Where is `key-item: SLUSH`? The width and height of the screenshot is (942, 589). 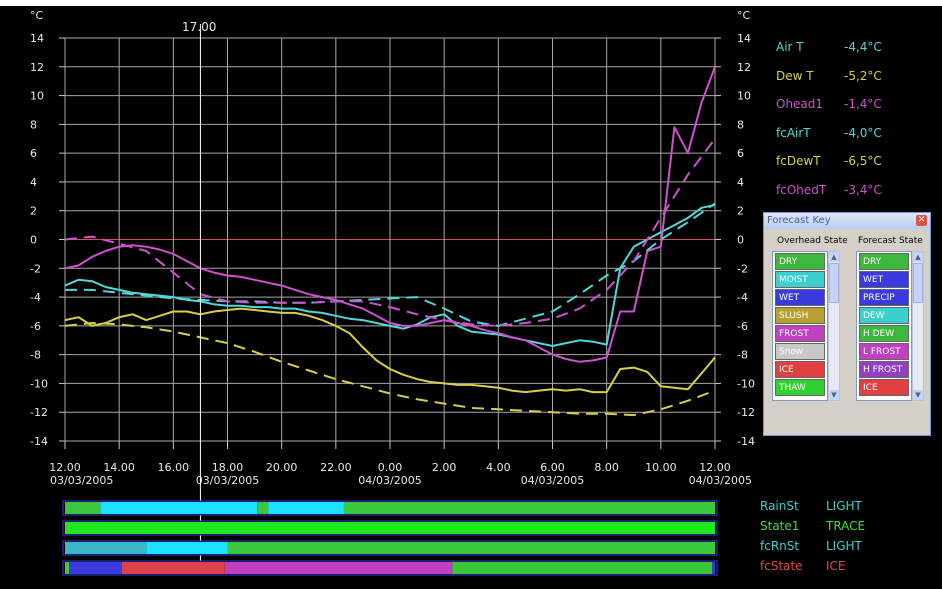
key-item: SLUSH is located at coordinates (800, 315).